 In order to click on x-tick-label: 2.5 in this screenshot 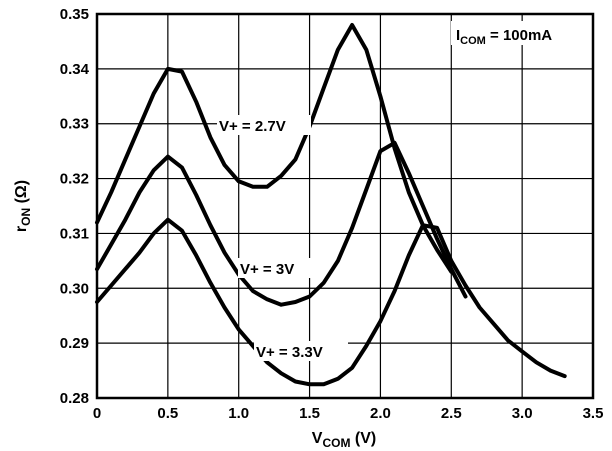, I will do `click(451, 413)`.